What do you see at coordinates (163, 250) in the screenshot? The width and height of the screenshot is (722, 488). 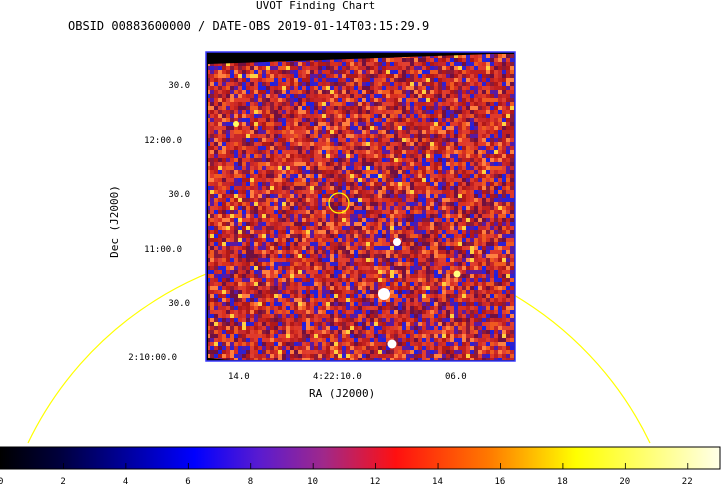 I see `y-tick-label: 11:00.0` at bounding box center [163, 250].